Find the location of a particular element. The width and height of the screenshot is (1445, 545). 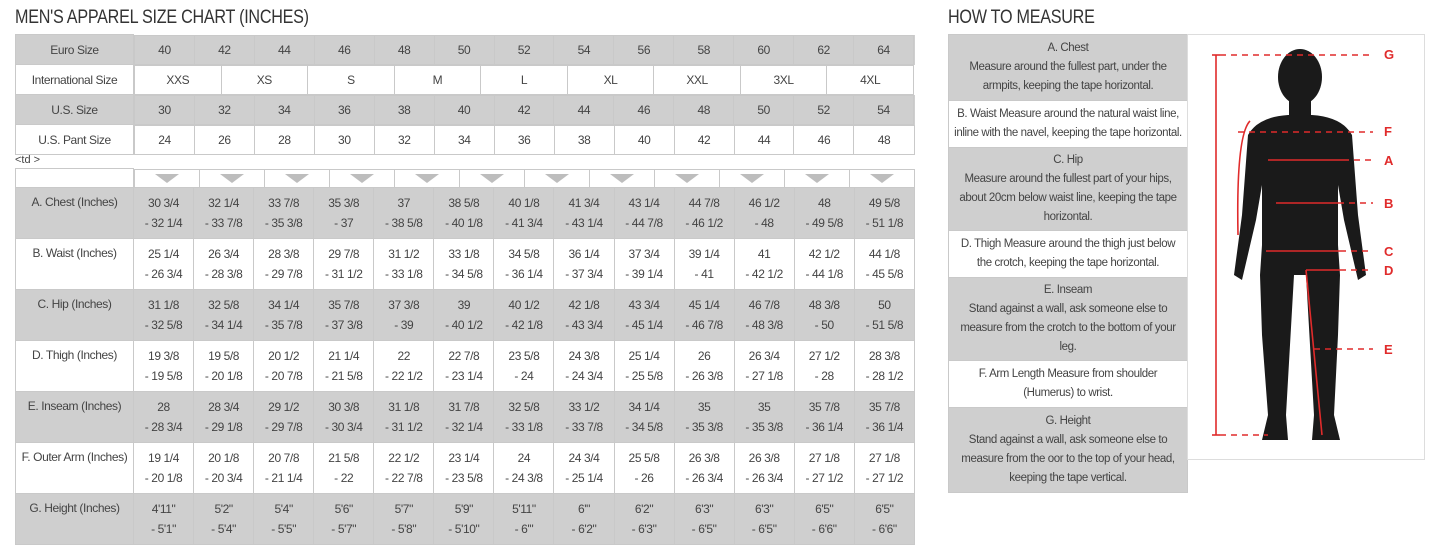

range-max: - 38 5/8 is located at coordinates (404, 223).